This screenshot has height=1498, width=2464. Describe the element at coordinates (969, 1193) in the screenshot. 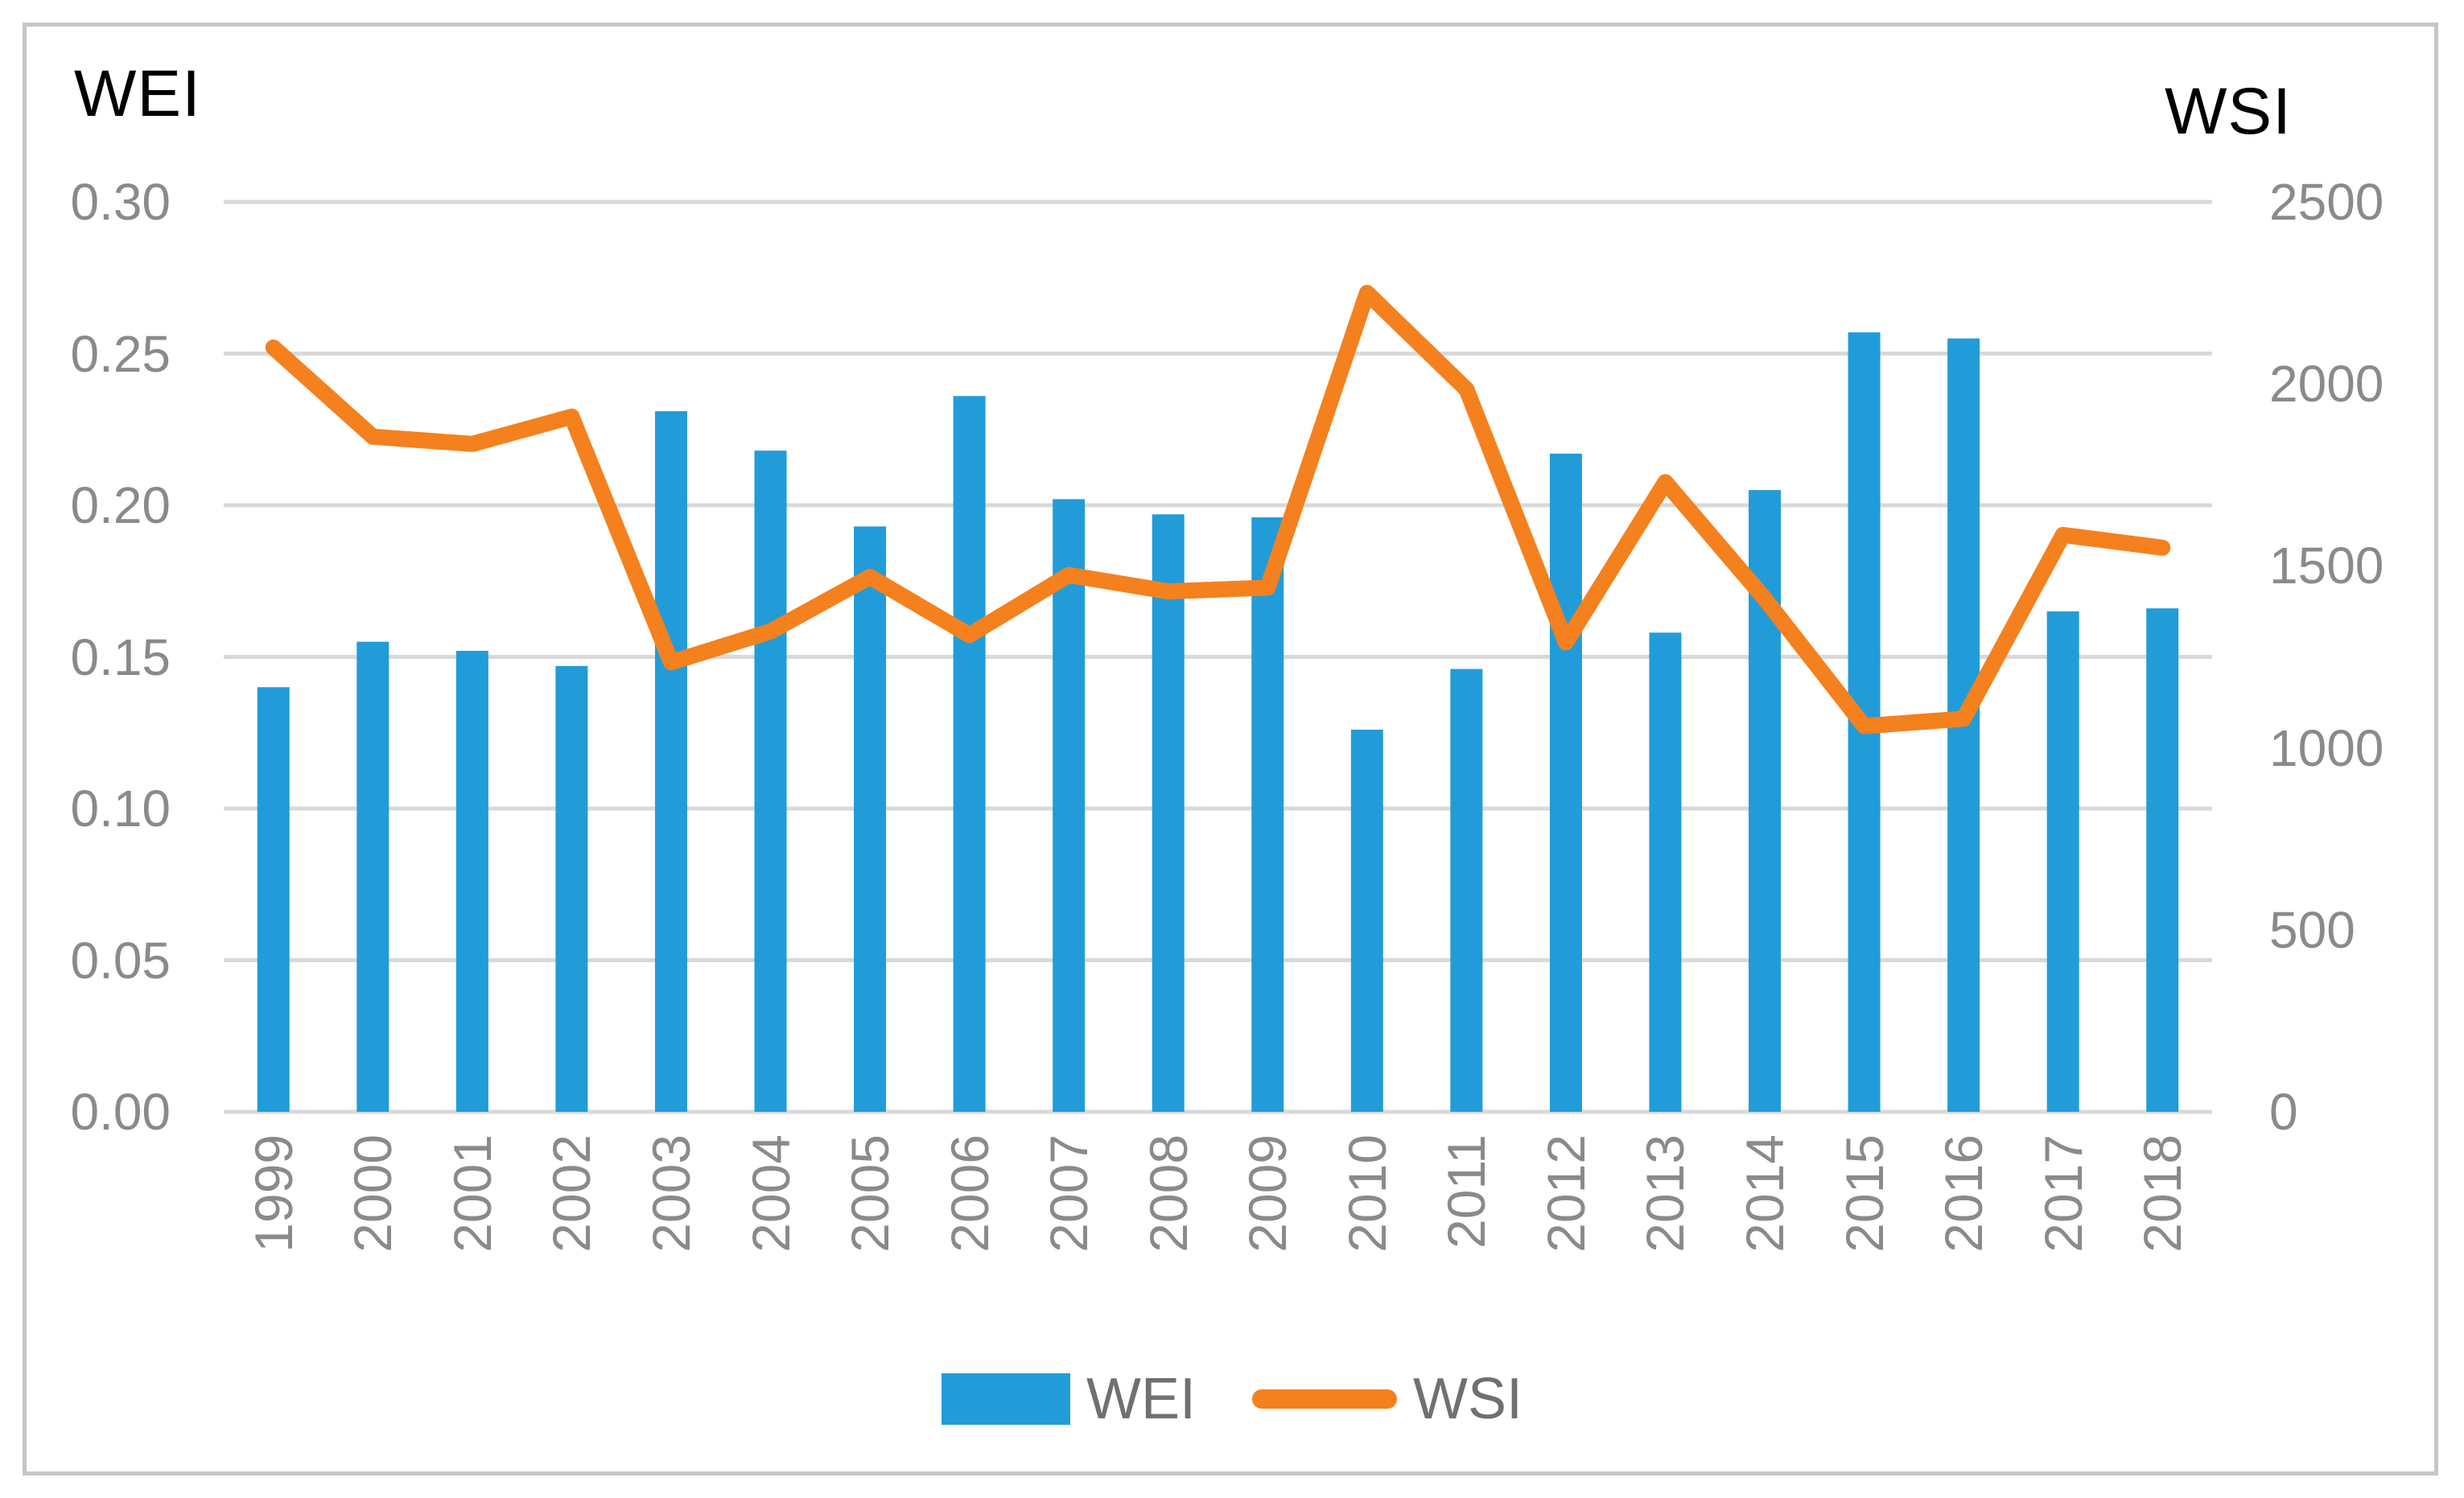

I see `x-label-2006: 2006` at that location.